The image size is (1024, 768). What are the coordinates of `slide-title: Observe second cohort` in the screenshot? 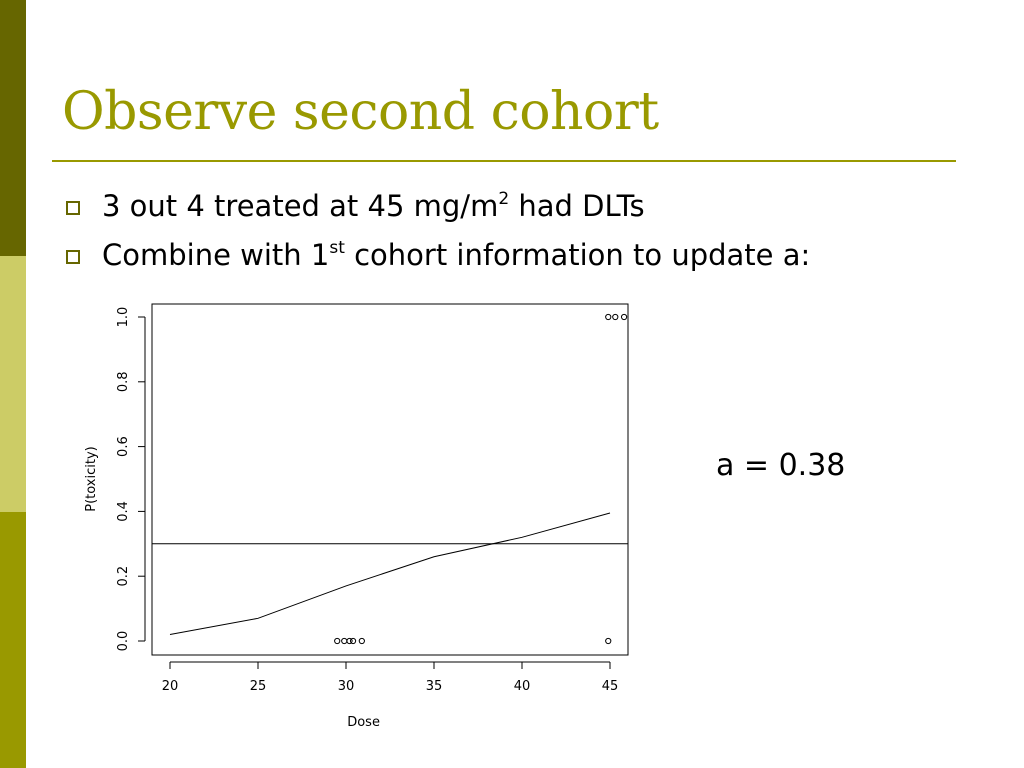 It's located at (360, 112).